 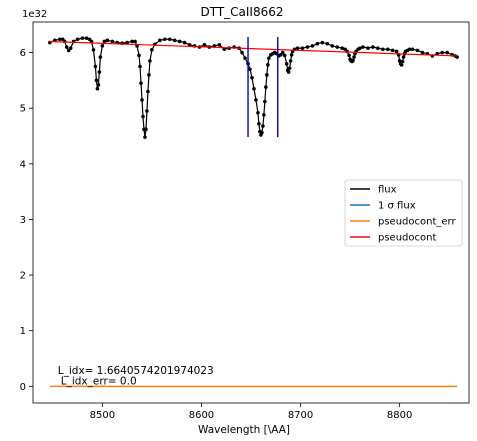 I want to click on x-axis-label: Wavelength [\AA], so click(x=244, y=430).